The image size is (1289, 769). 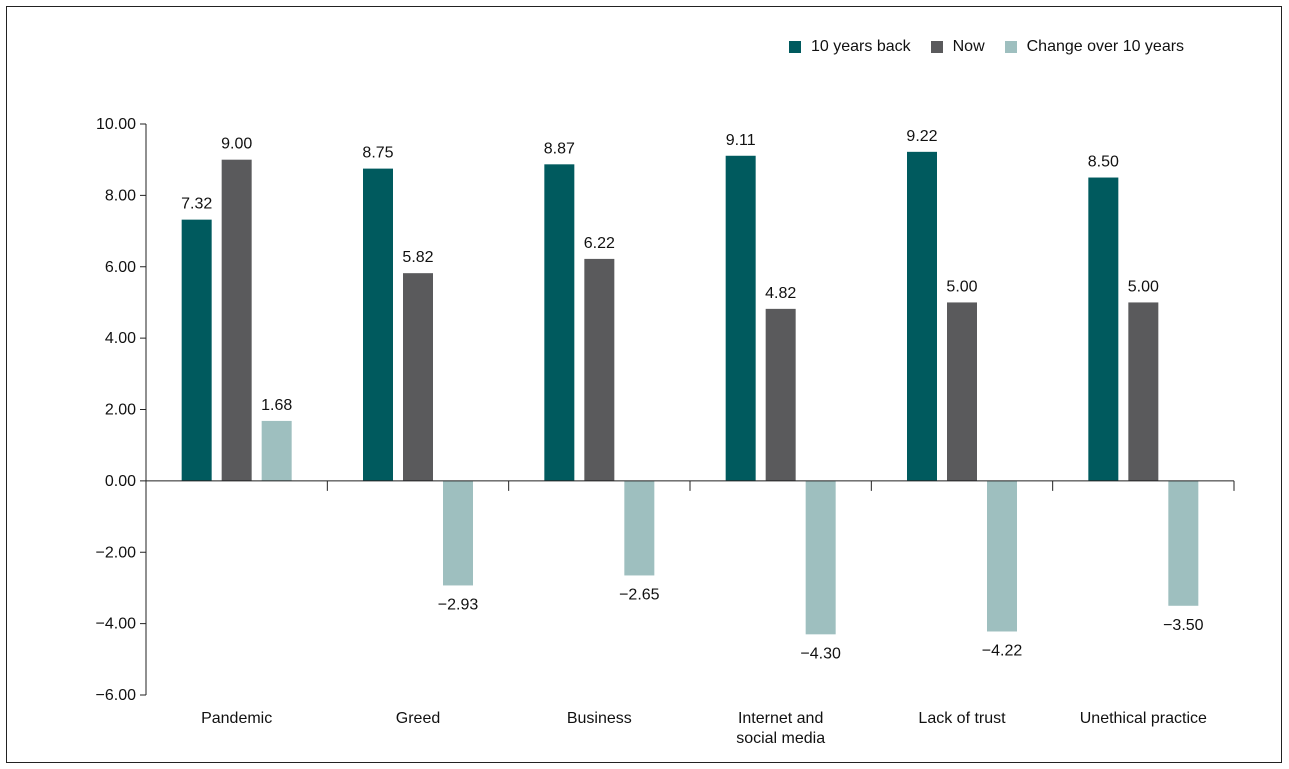 I want to click on data-label: −4.22, so click(x=1002, y=650).